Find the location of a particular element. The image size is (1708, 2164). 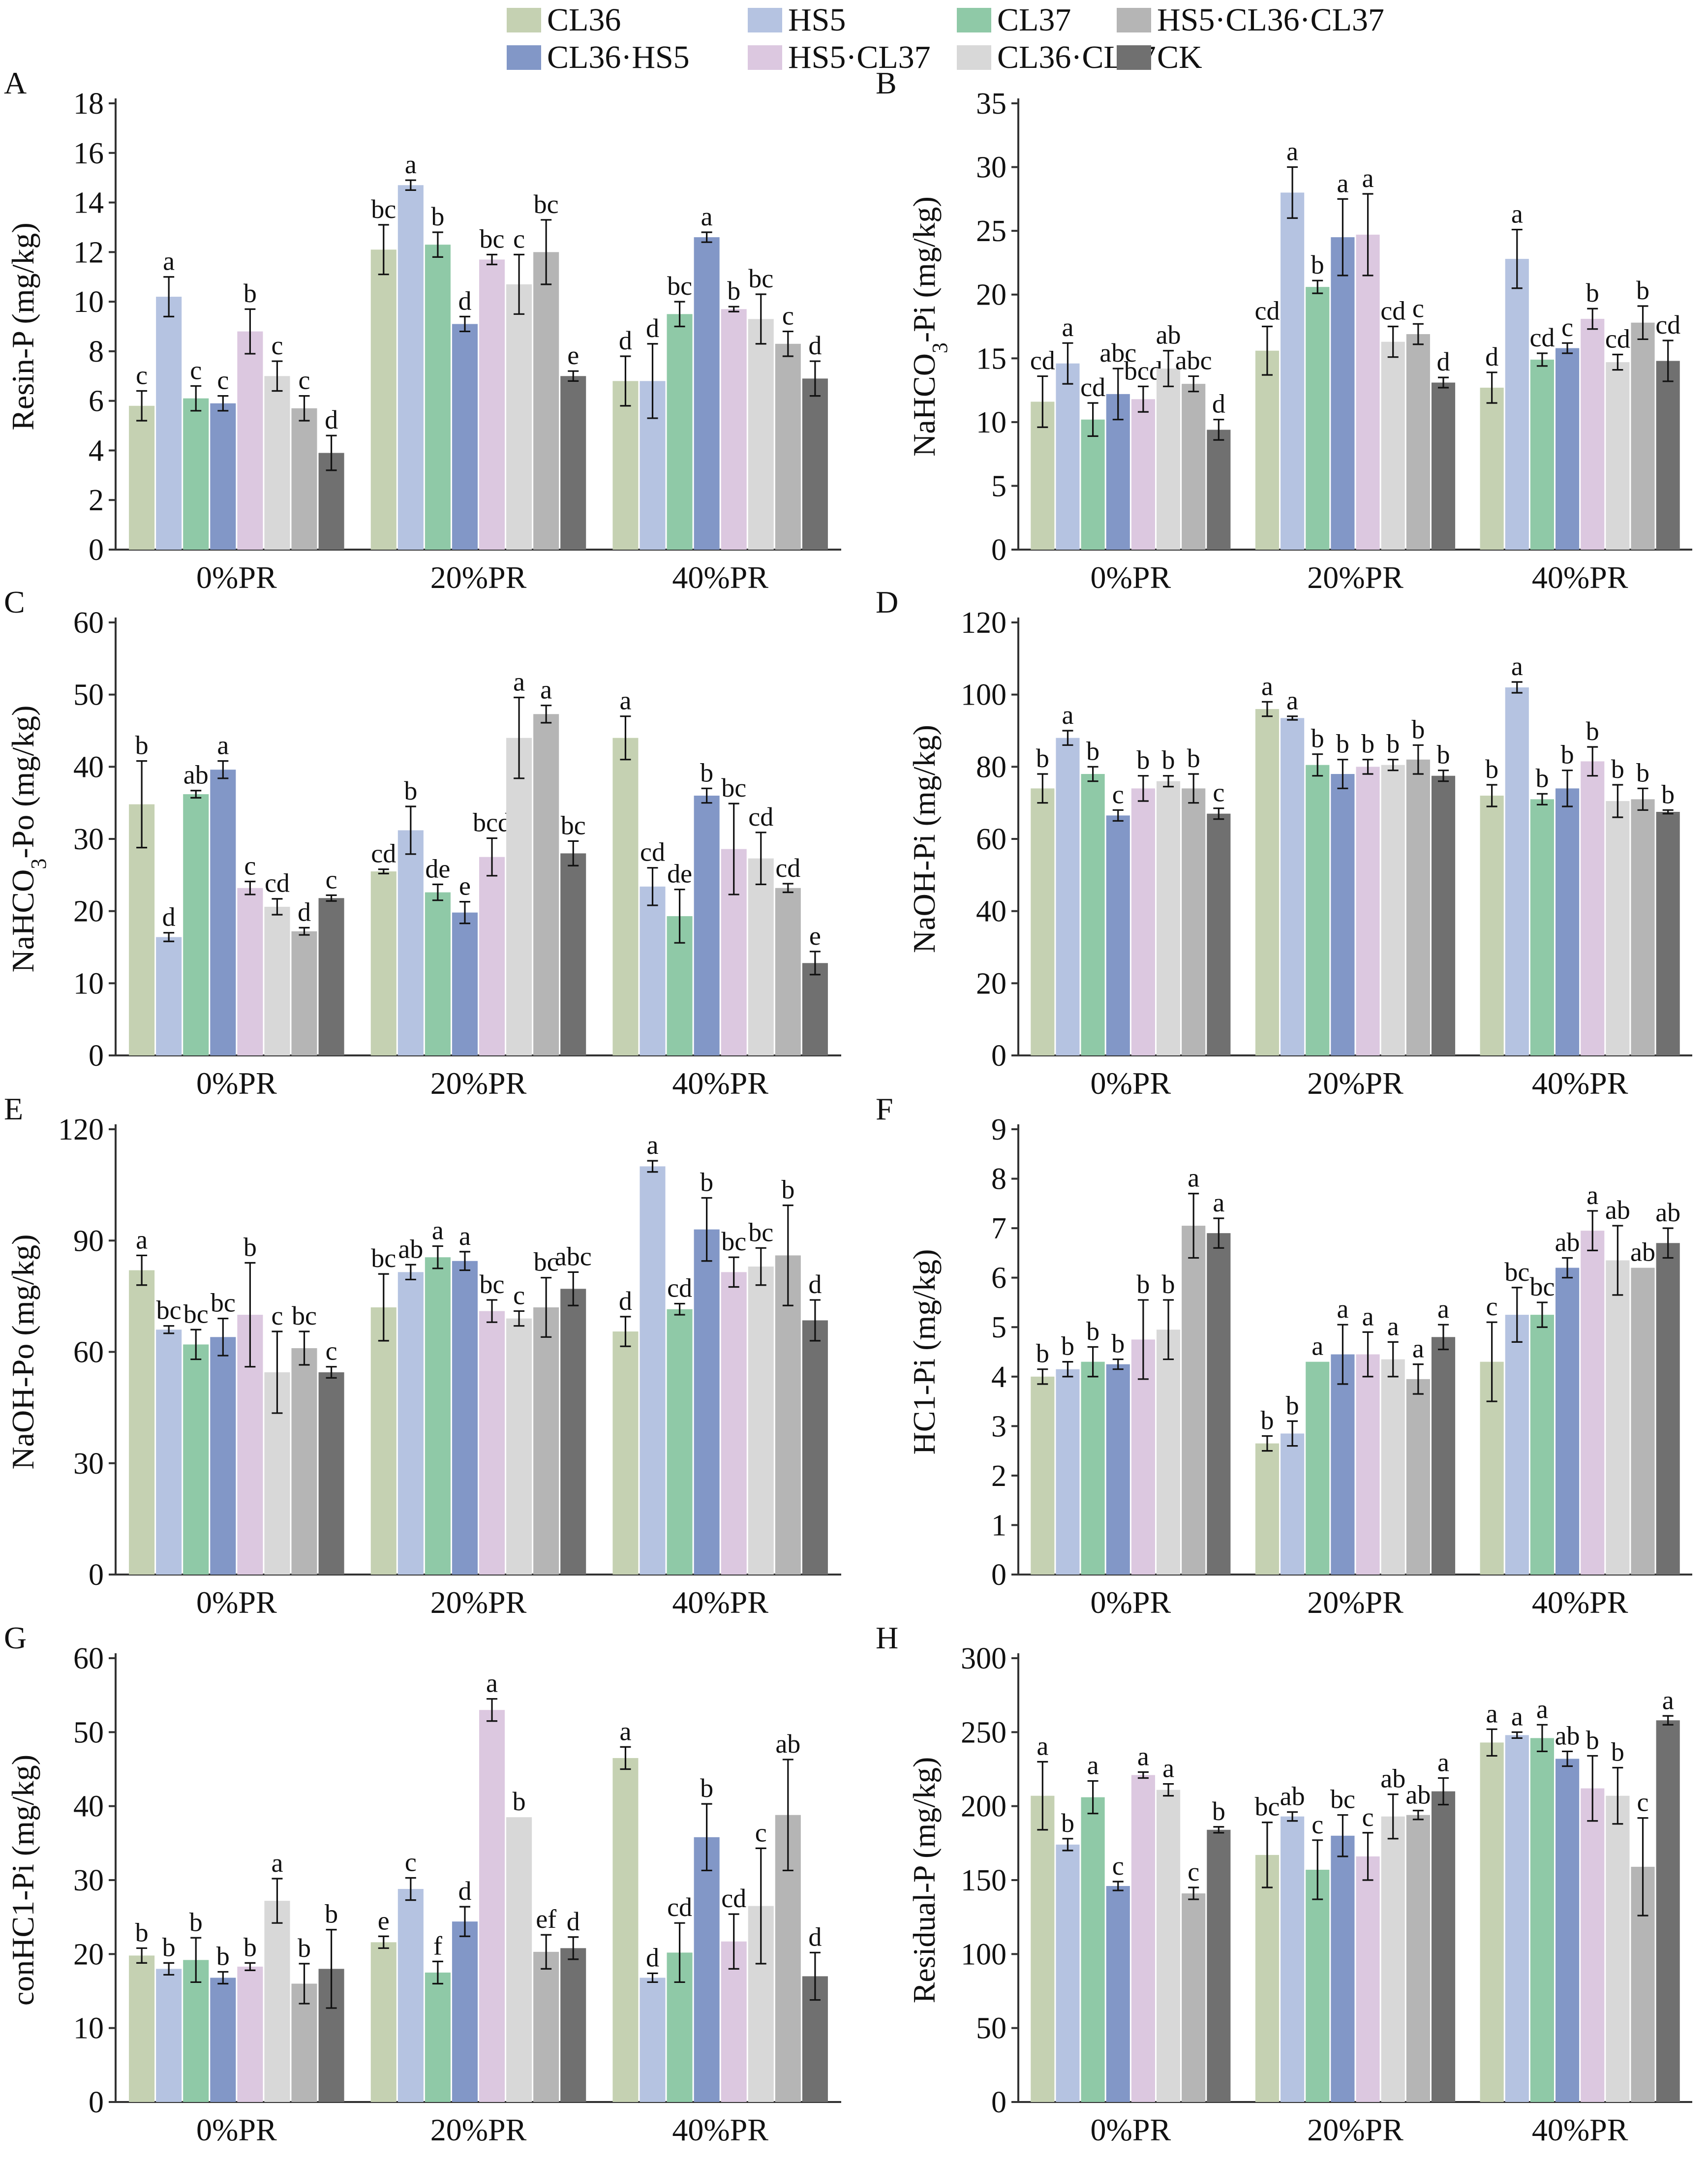

x-category-label: 0%PR is located at coordinates (236, 2129).